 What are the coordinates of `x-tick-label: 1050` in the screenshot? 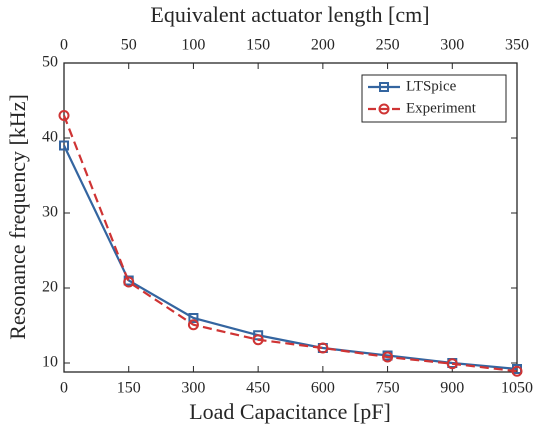 It's located at (517, 388).